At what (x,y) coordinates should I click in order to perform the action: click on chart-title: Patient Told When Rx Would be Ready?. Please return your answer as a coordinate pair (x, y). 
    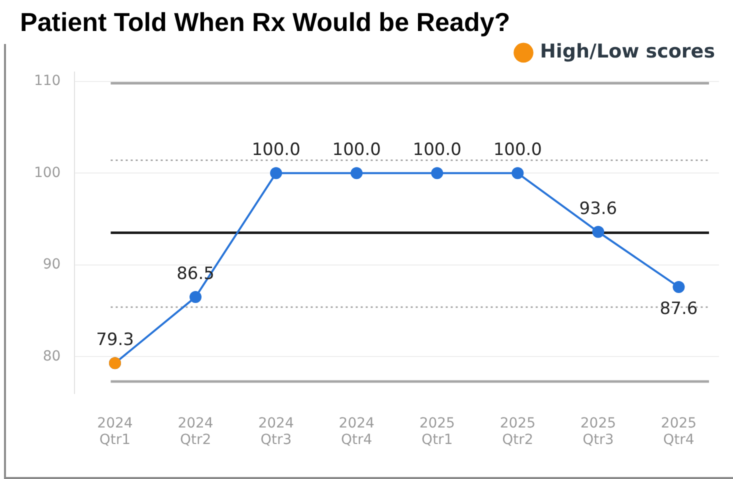
    Looking at the image, I should click on (265, 21).